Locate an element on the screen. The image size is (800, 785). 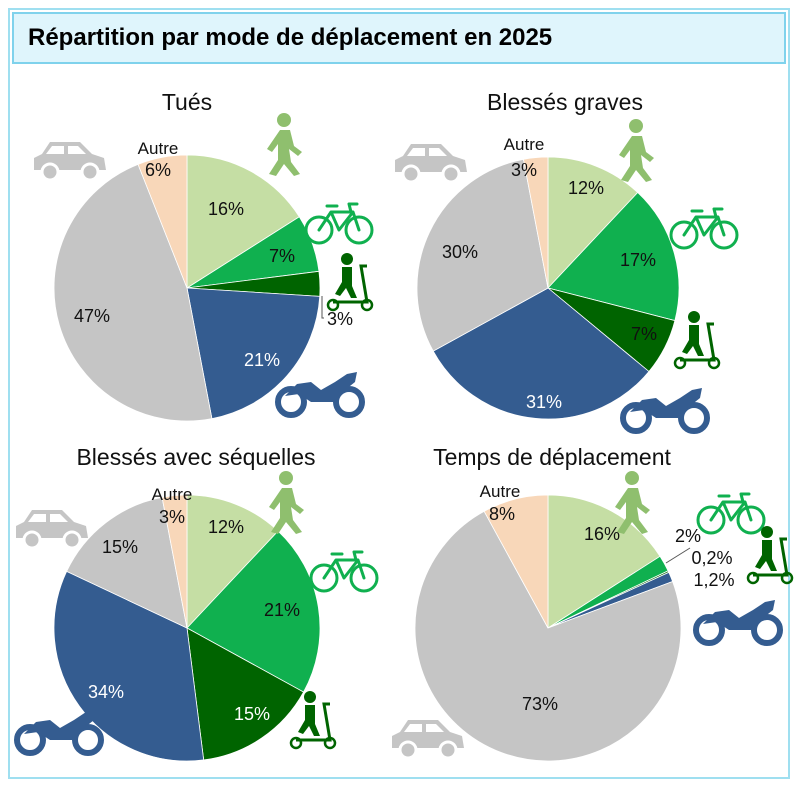
data-label: 0,2% is located at coordinates (711, 558).